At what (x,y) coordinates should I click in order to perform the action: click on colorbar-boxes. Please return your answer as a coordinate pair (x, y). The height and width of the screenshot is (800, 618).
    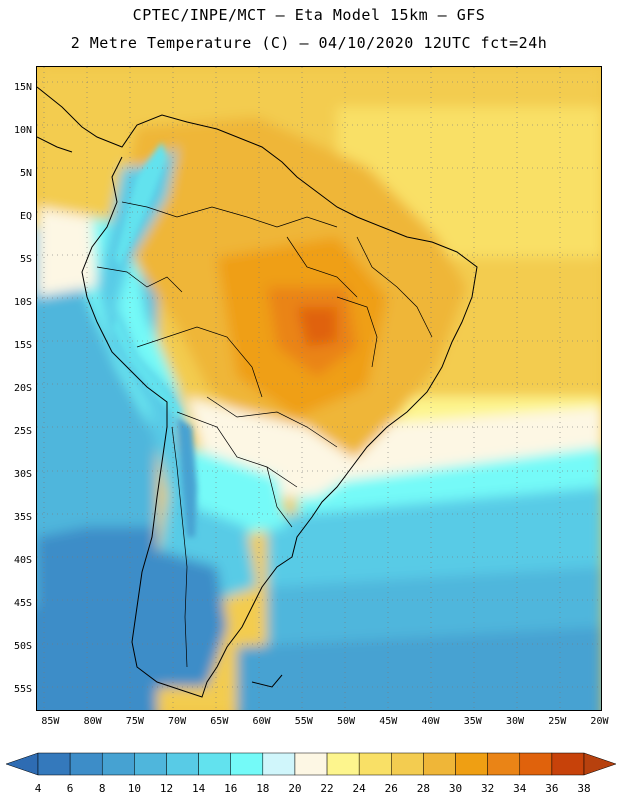
    Looking at the image, I should click on (311, 764).